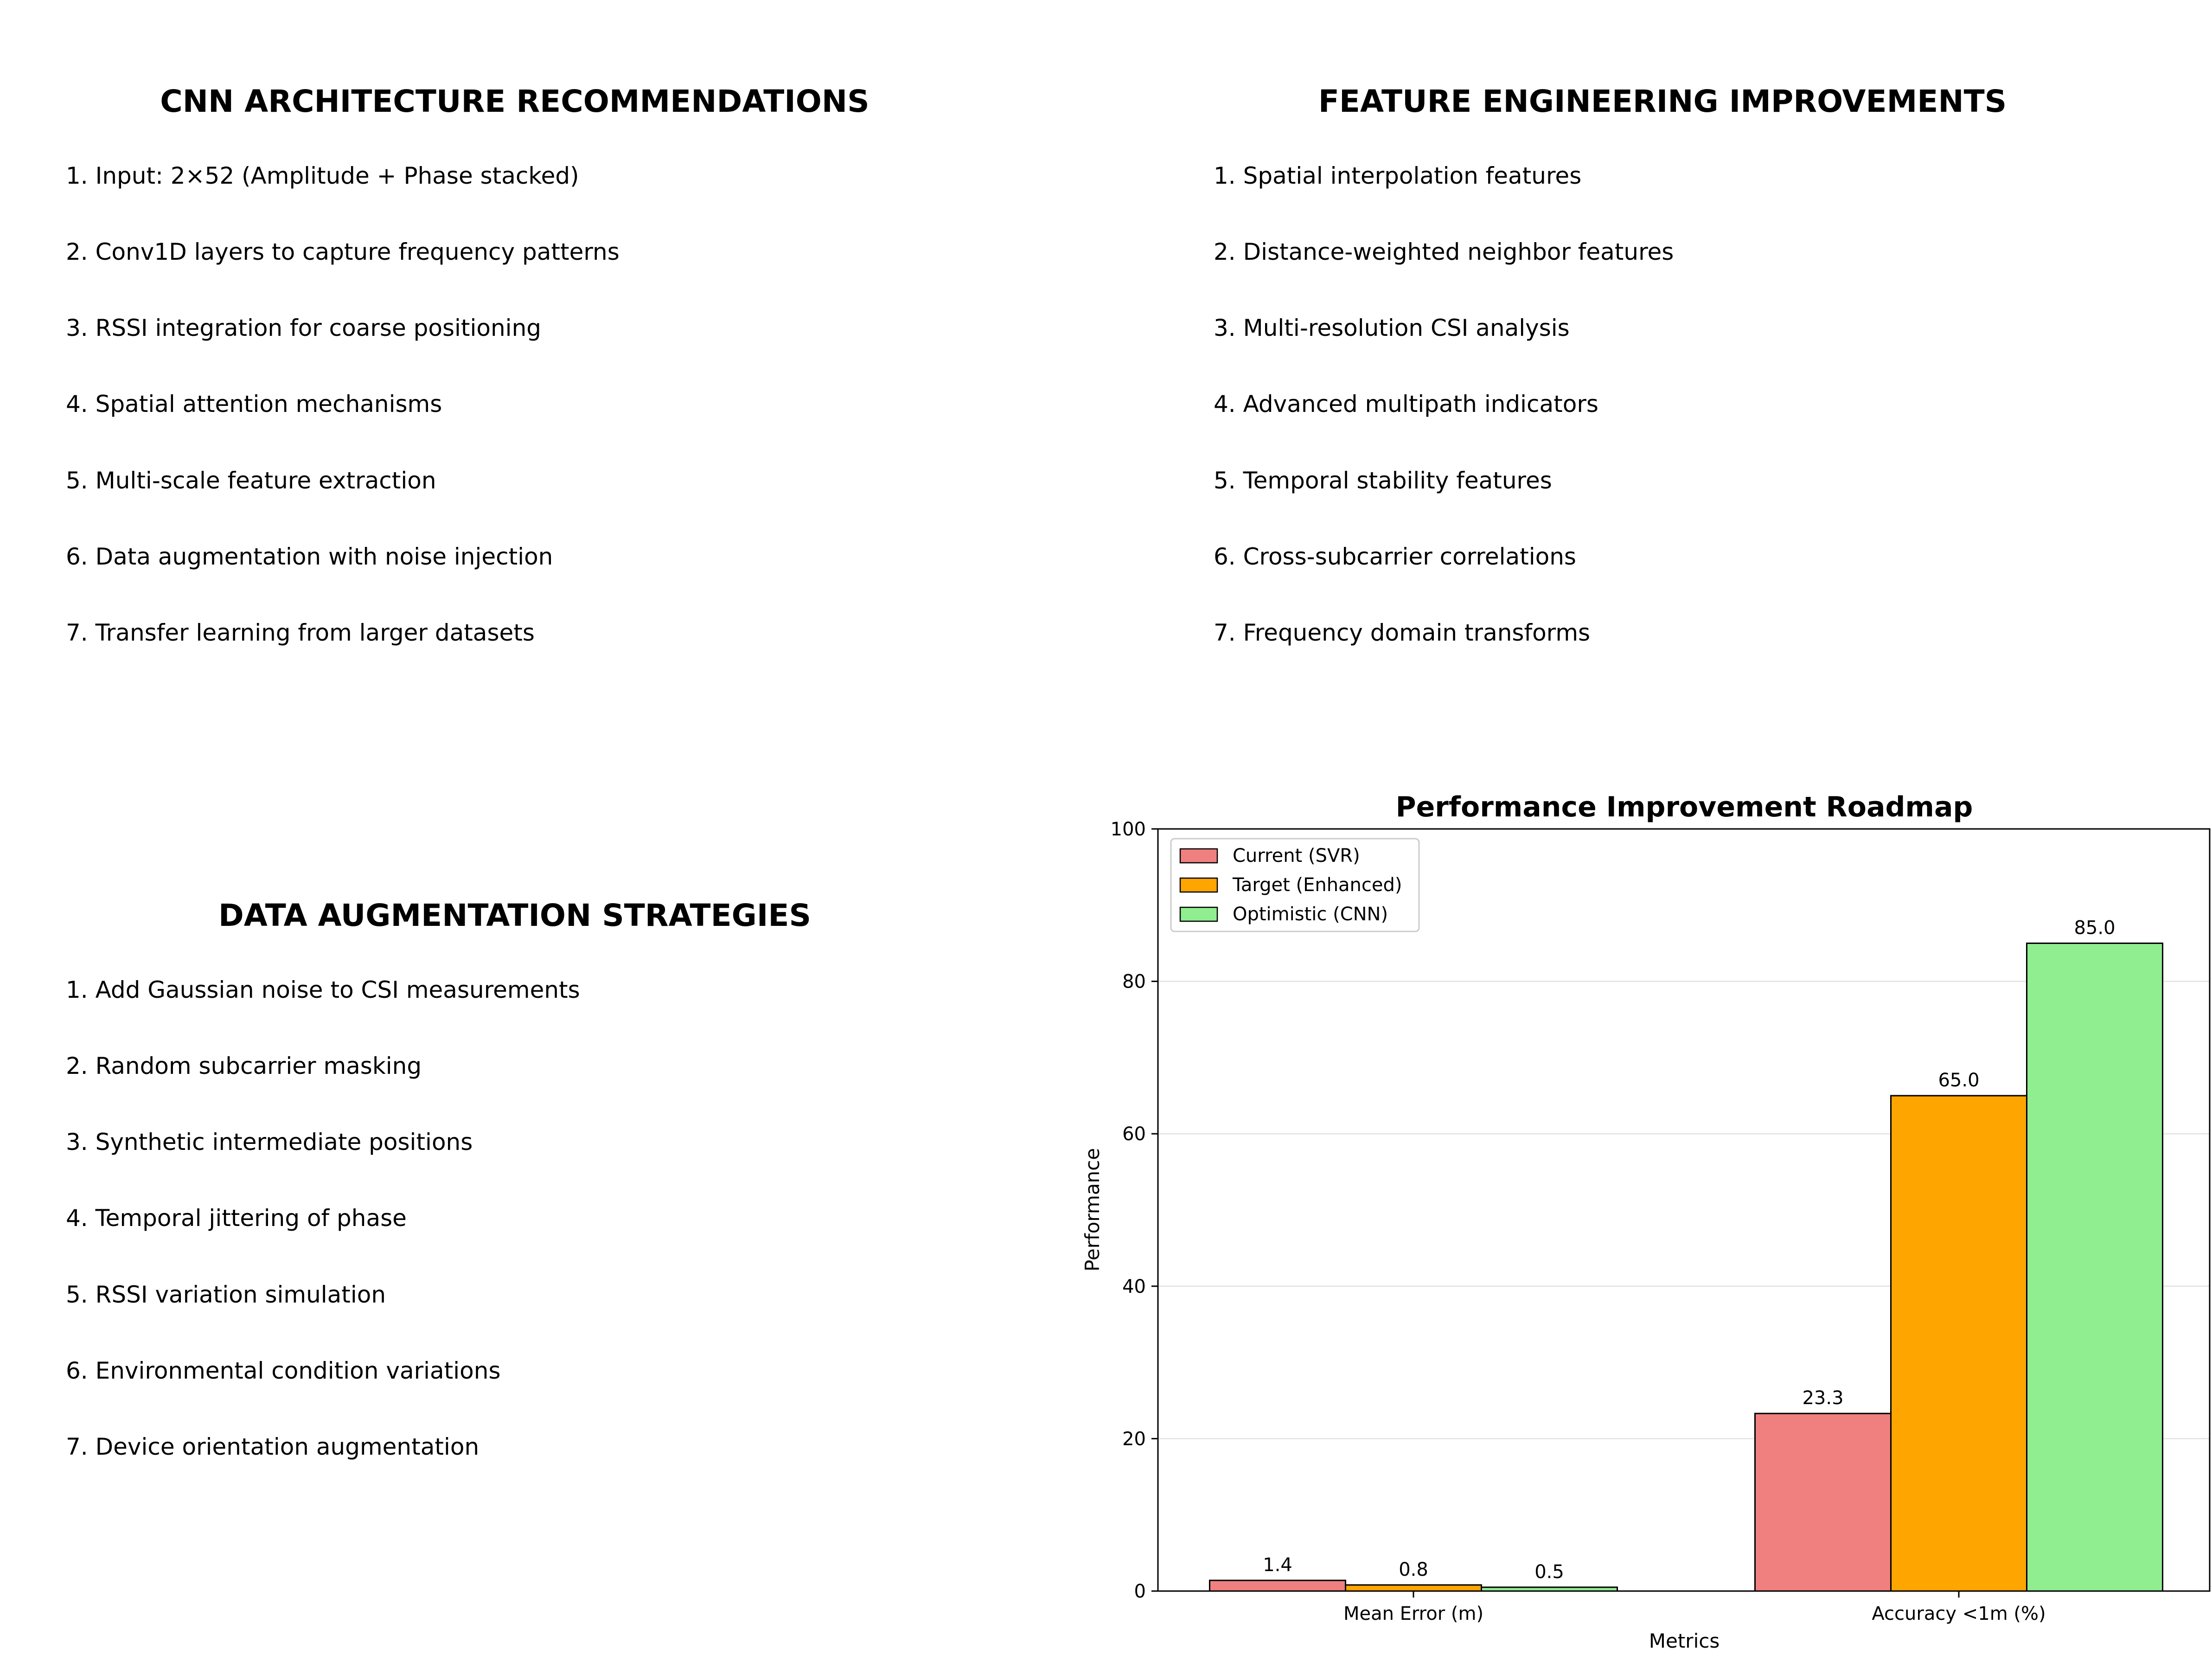 This screenshot has height=1656, width=2212. I want to click on list-item: 3. Synthetic intermediate positions, so click(269, 1142).